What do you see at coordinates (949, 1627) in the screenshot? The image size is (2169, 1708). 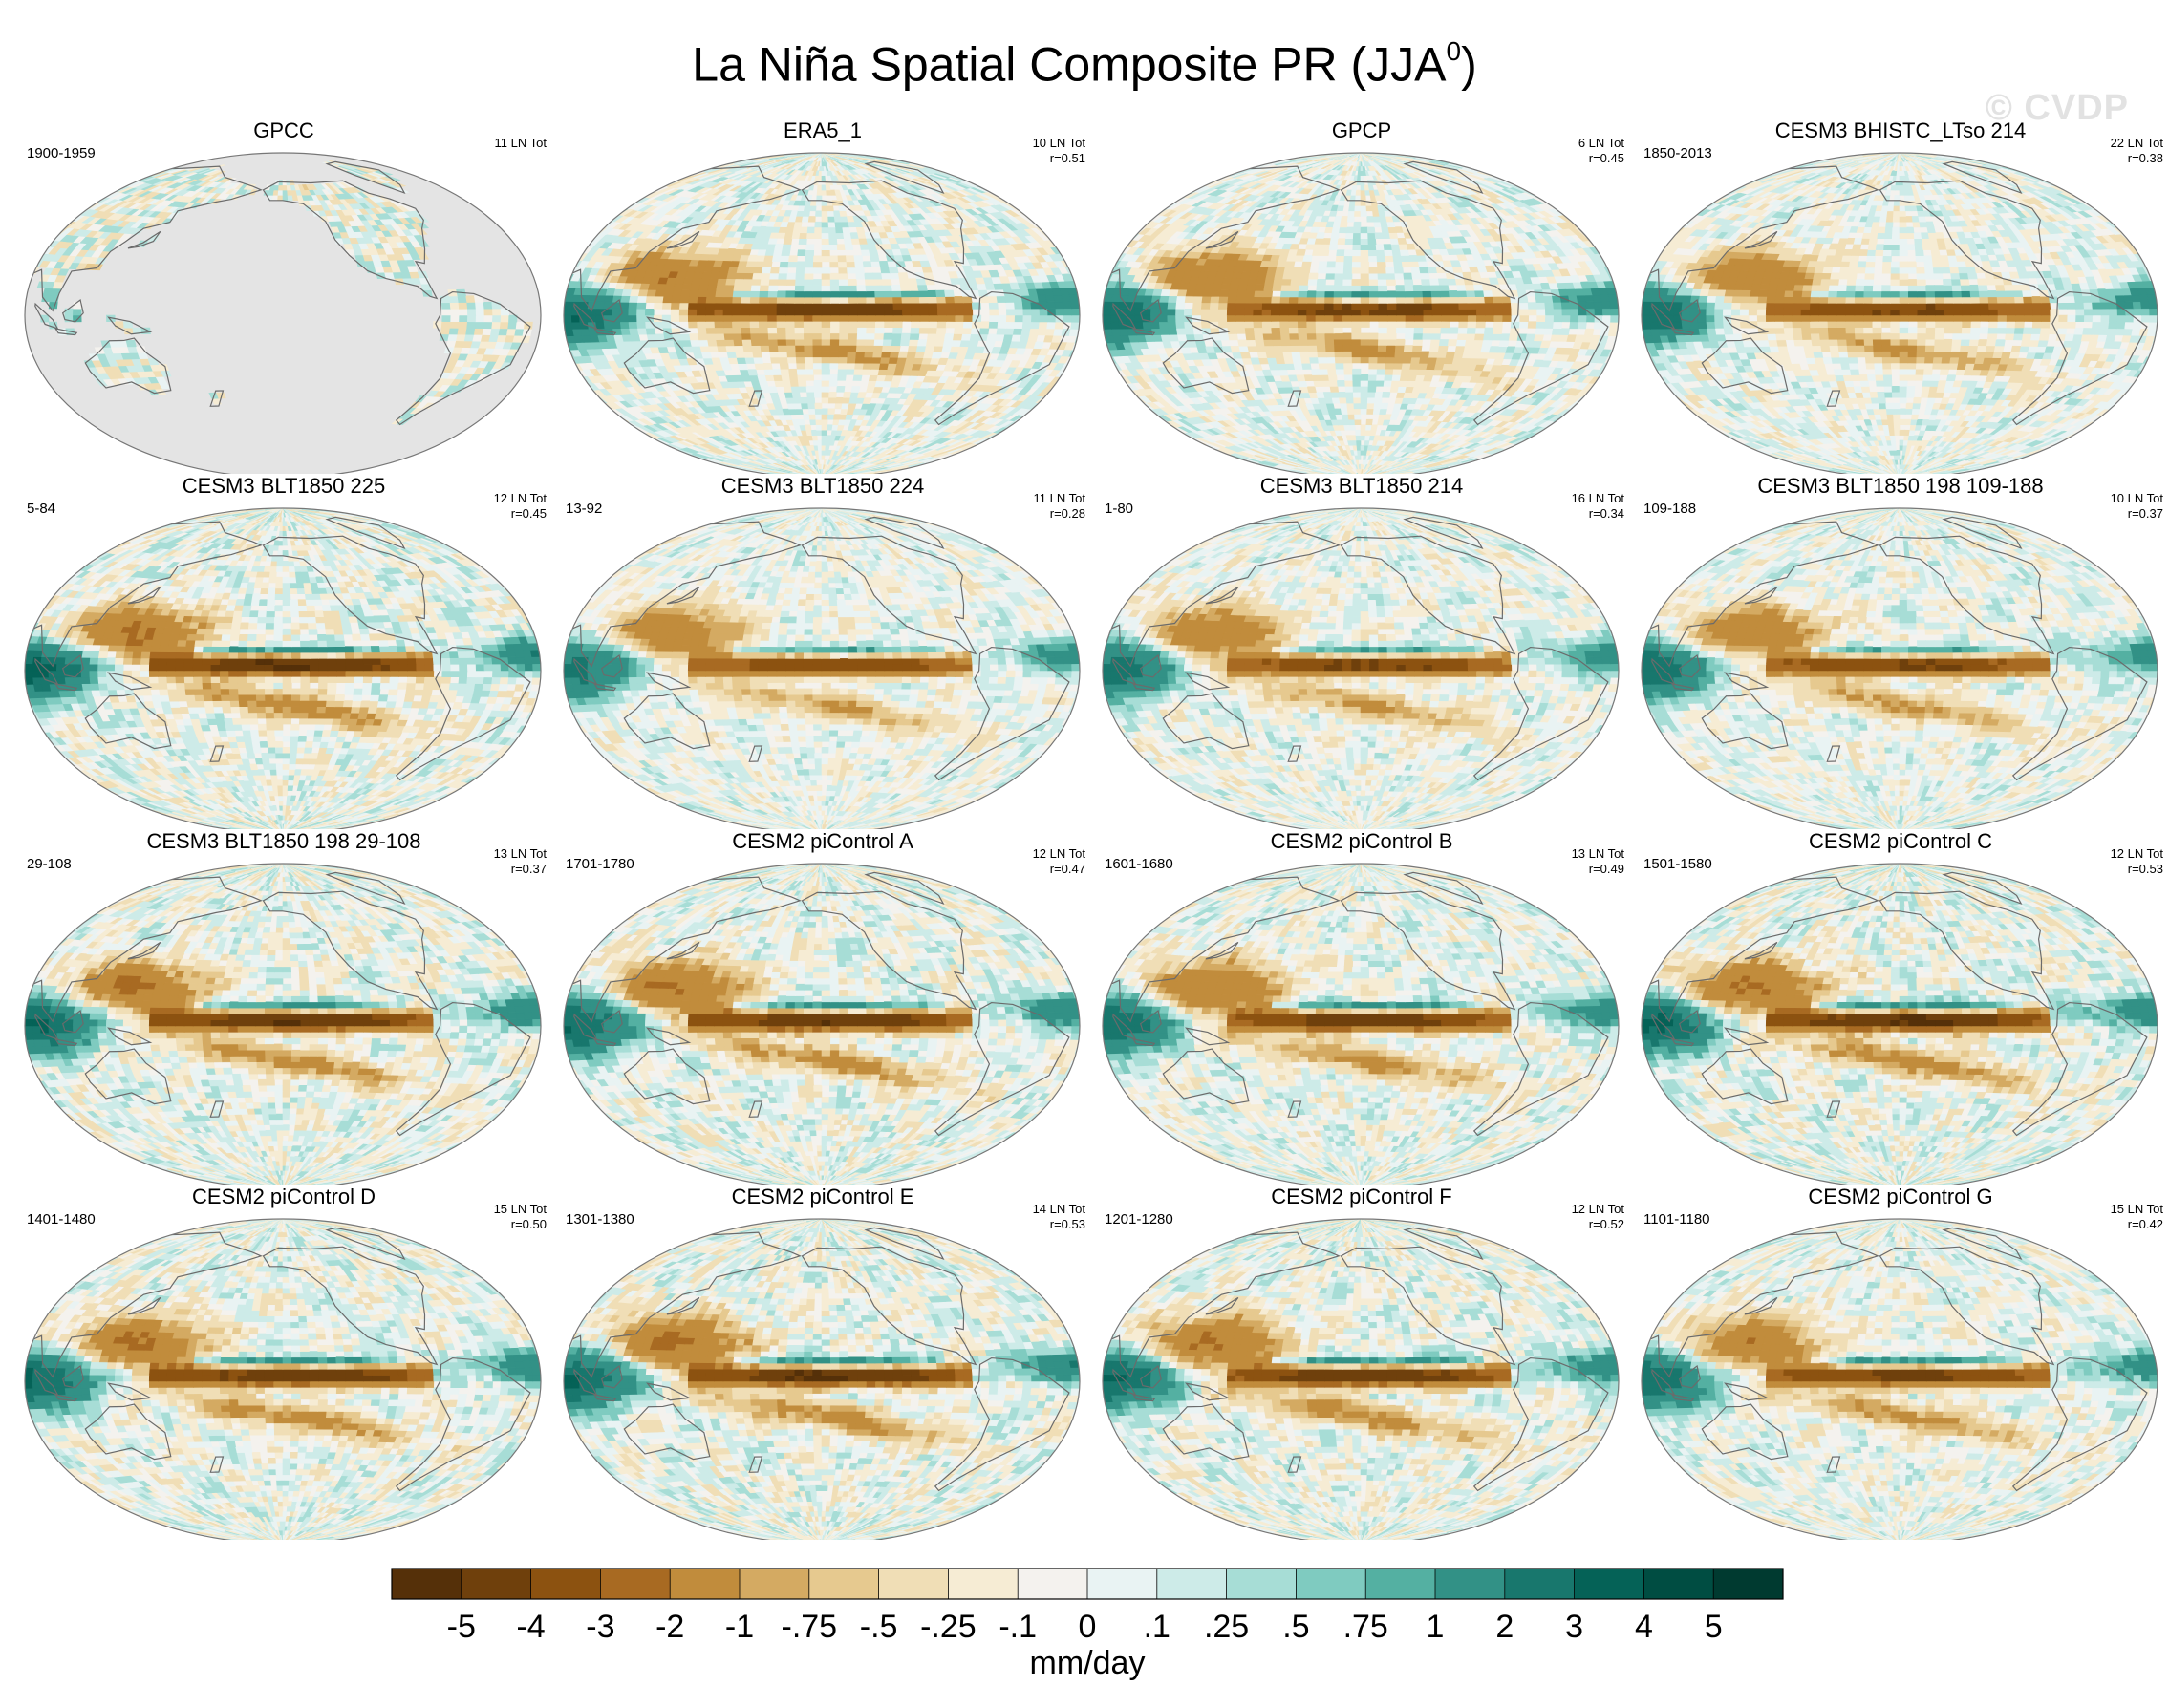 I see `colorbar-tick-label: -.25` at bounding box center [949, 1627].